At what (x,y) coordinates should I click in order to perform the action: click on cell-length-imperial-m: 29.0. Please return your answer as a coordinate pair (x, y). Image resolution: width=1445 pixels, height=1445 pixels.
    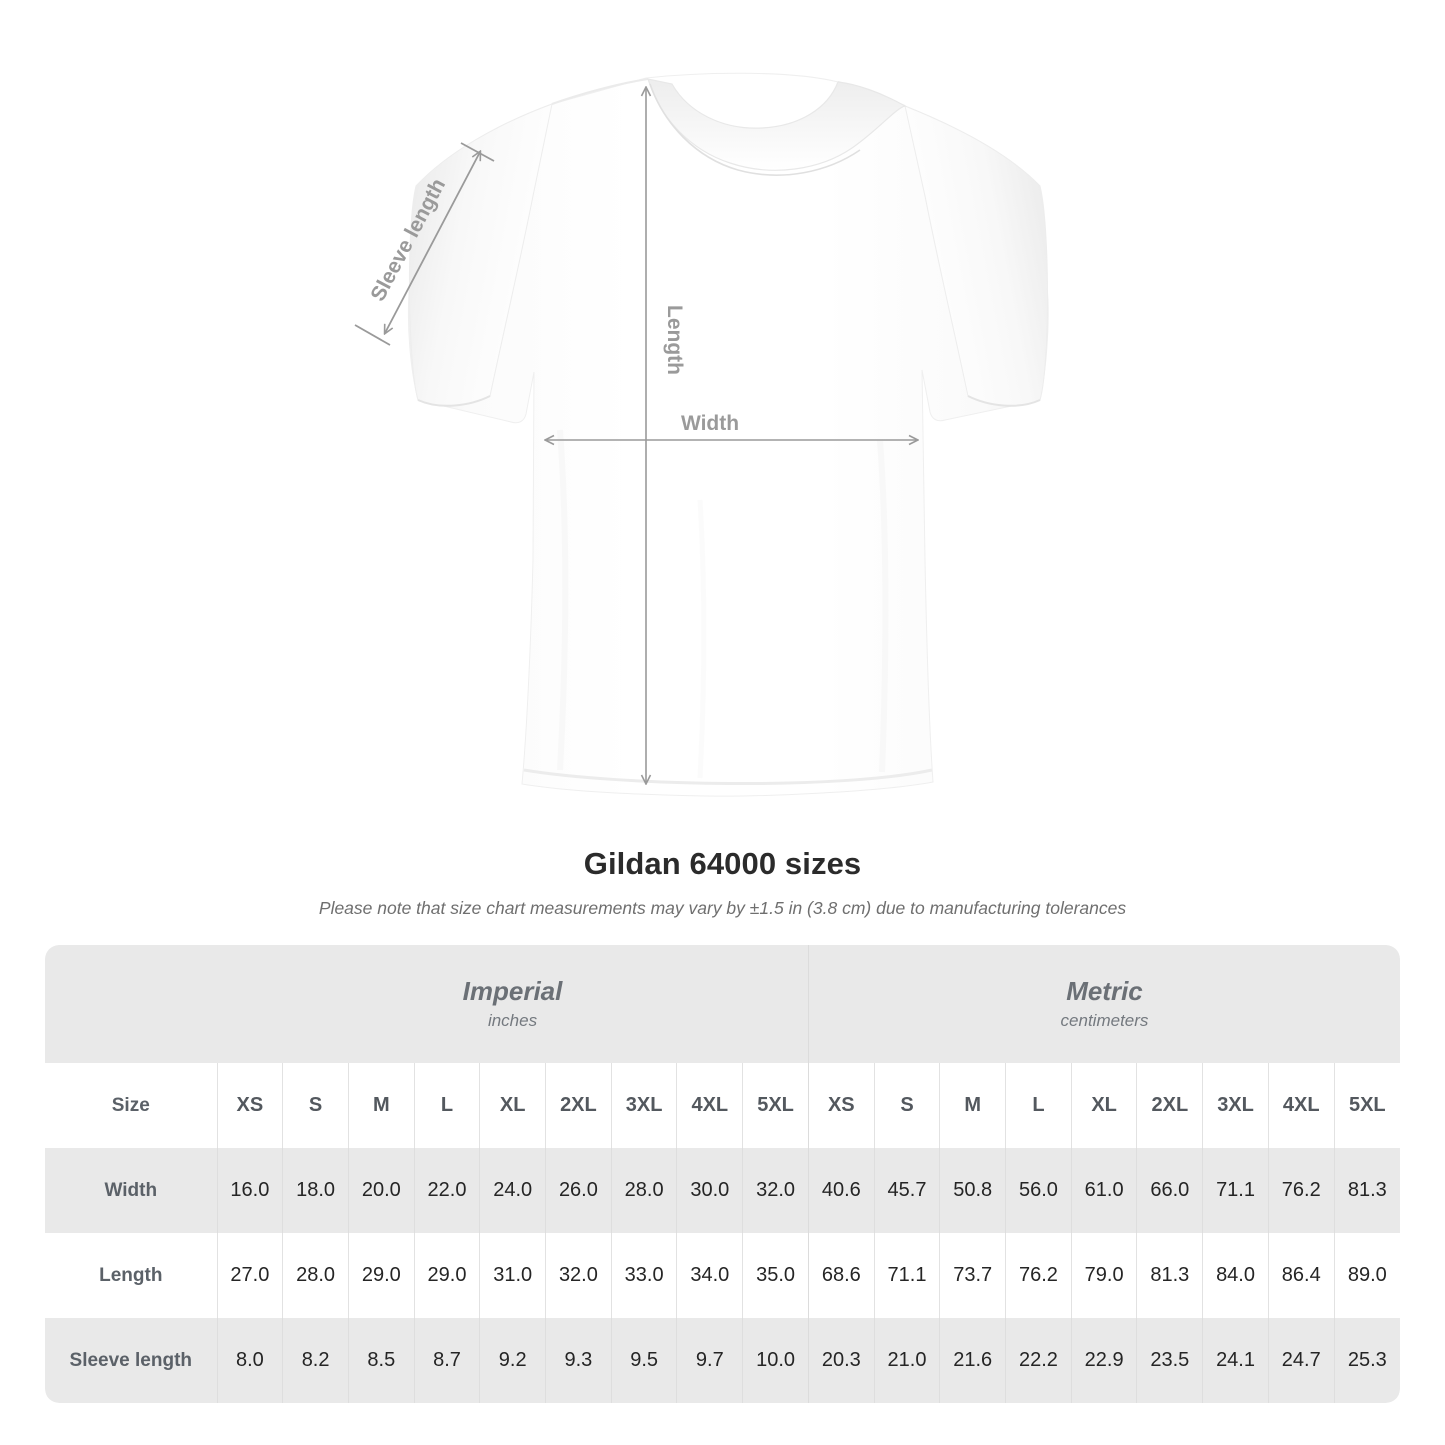
    Looking at the image, I should click on (381, 1275).